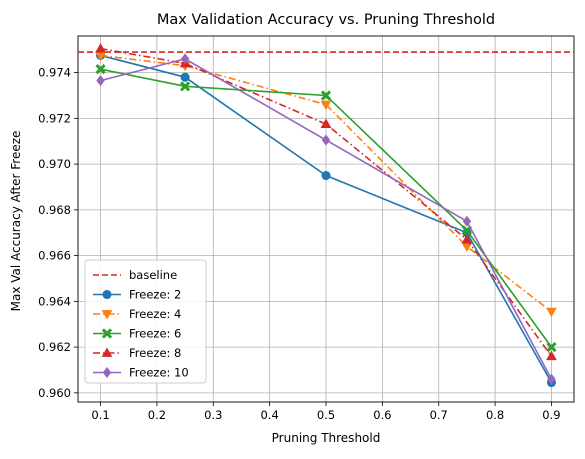 This screenshot has height=459, width=585. Describe the element at coordinates (326, 415) in the screenshot. I see `x-tick-label: 0.5` at that location.